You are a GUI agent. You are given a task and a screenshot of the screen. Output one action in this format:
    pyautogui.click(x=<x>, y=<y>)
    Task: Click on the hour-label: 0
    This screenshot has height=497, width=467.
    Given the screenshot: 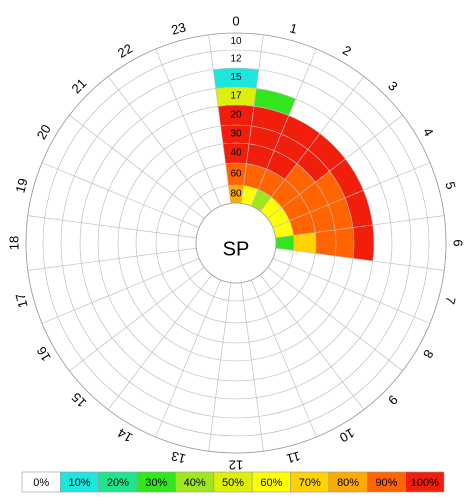 What is the action you would take?
    pyautogui.click(x=235, y=20)
    